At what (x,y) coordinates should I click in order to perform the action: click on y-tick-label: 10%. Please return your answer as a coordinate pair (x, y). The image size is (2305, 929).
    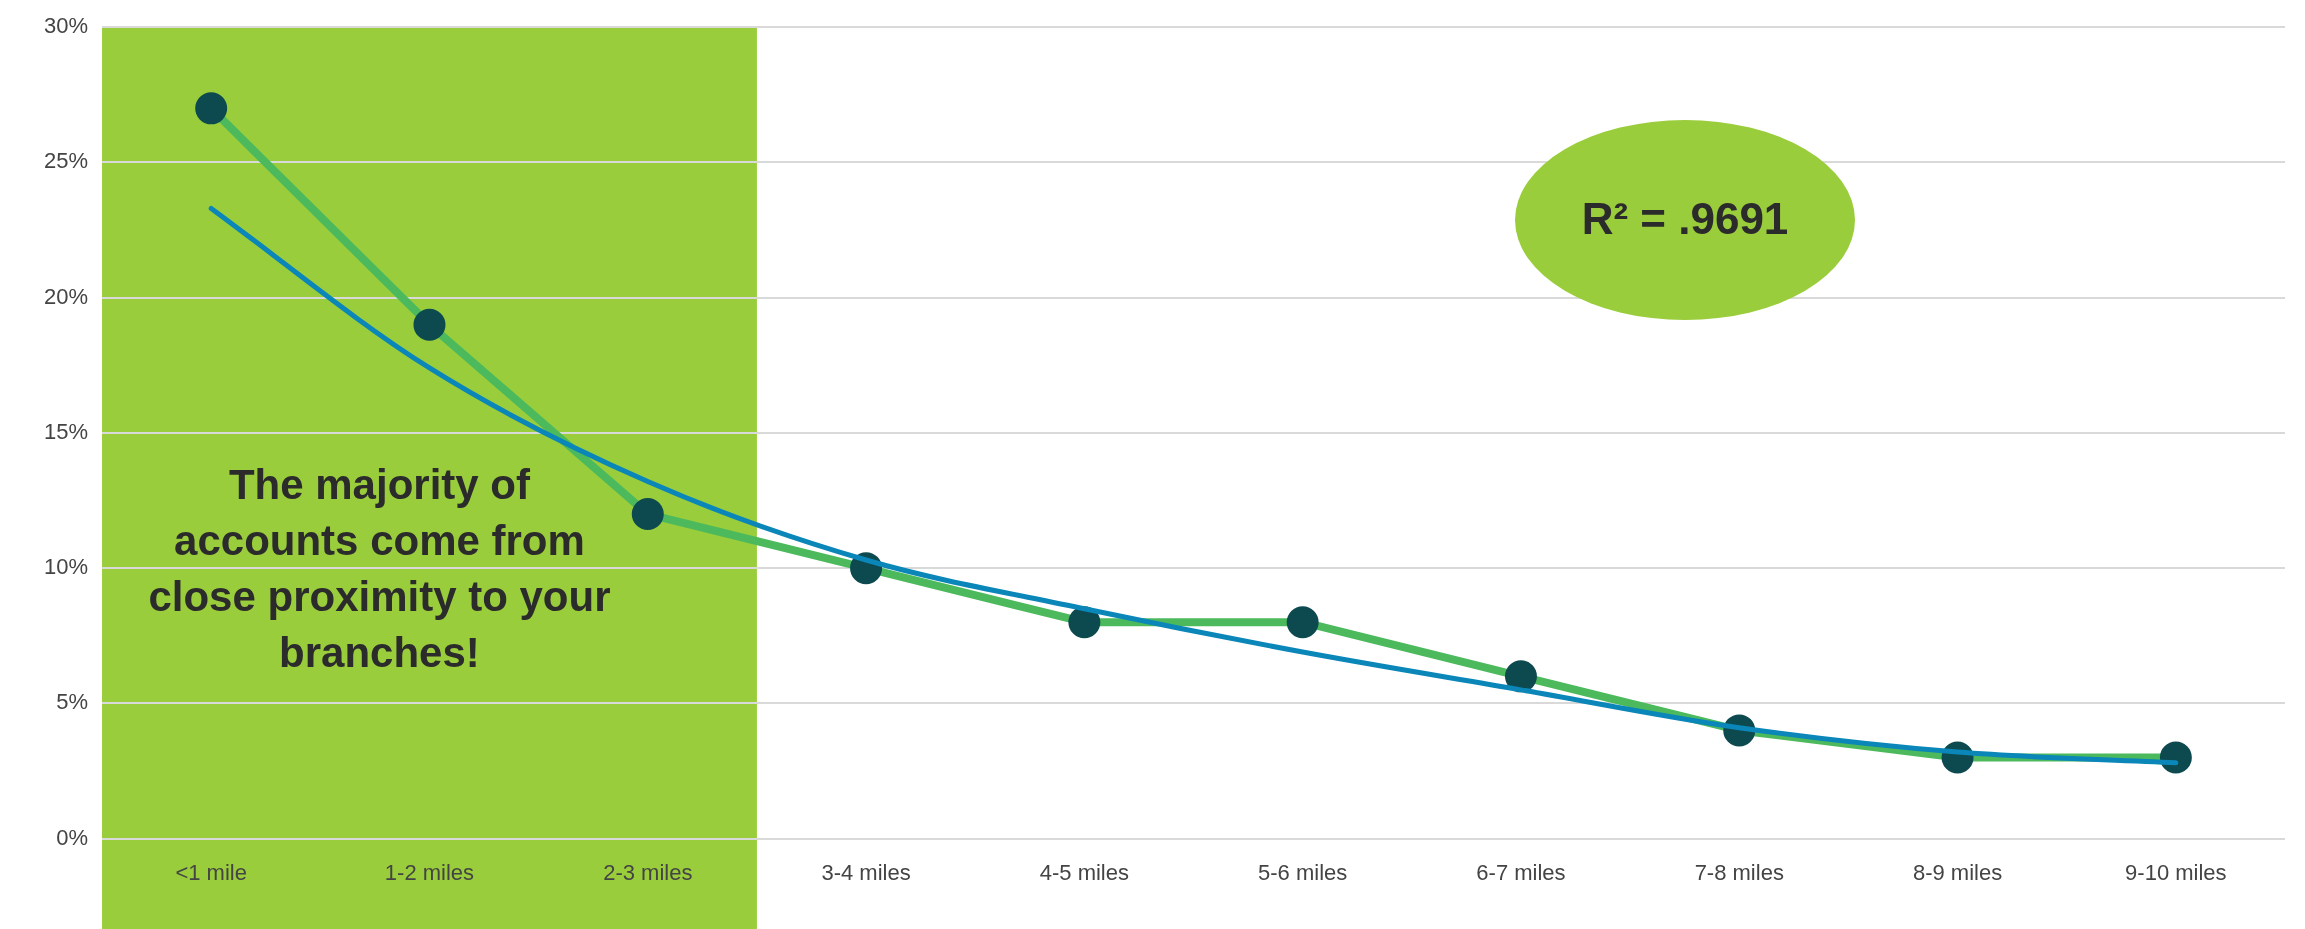
    Looking at the image, I should click on (66, 567).